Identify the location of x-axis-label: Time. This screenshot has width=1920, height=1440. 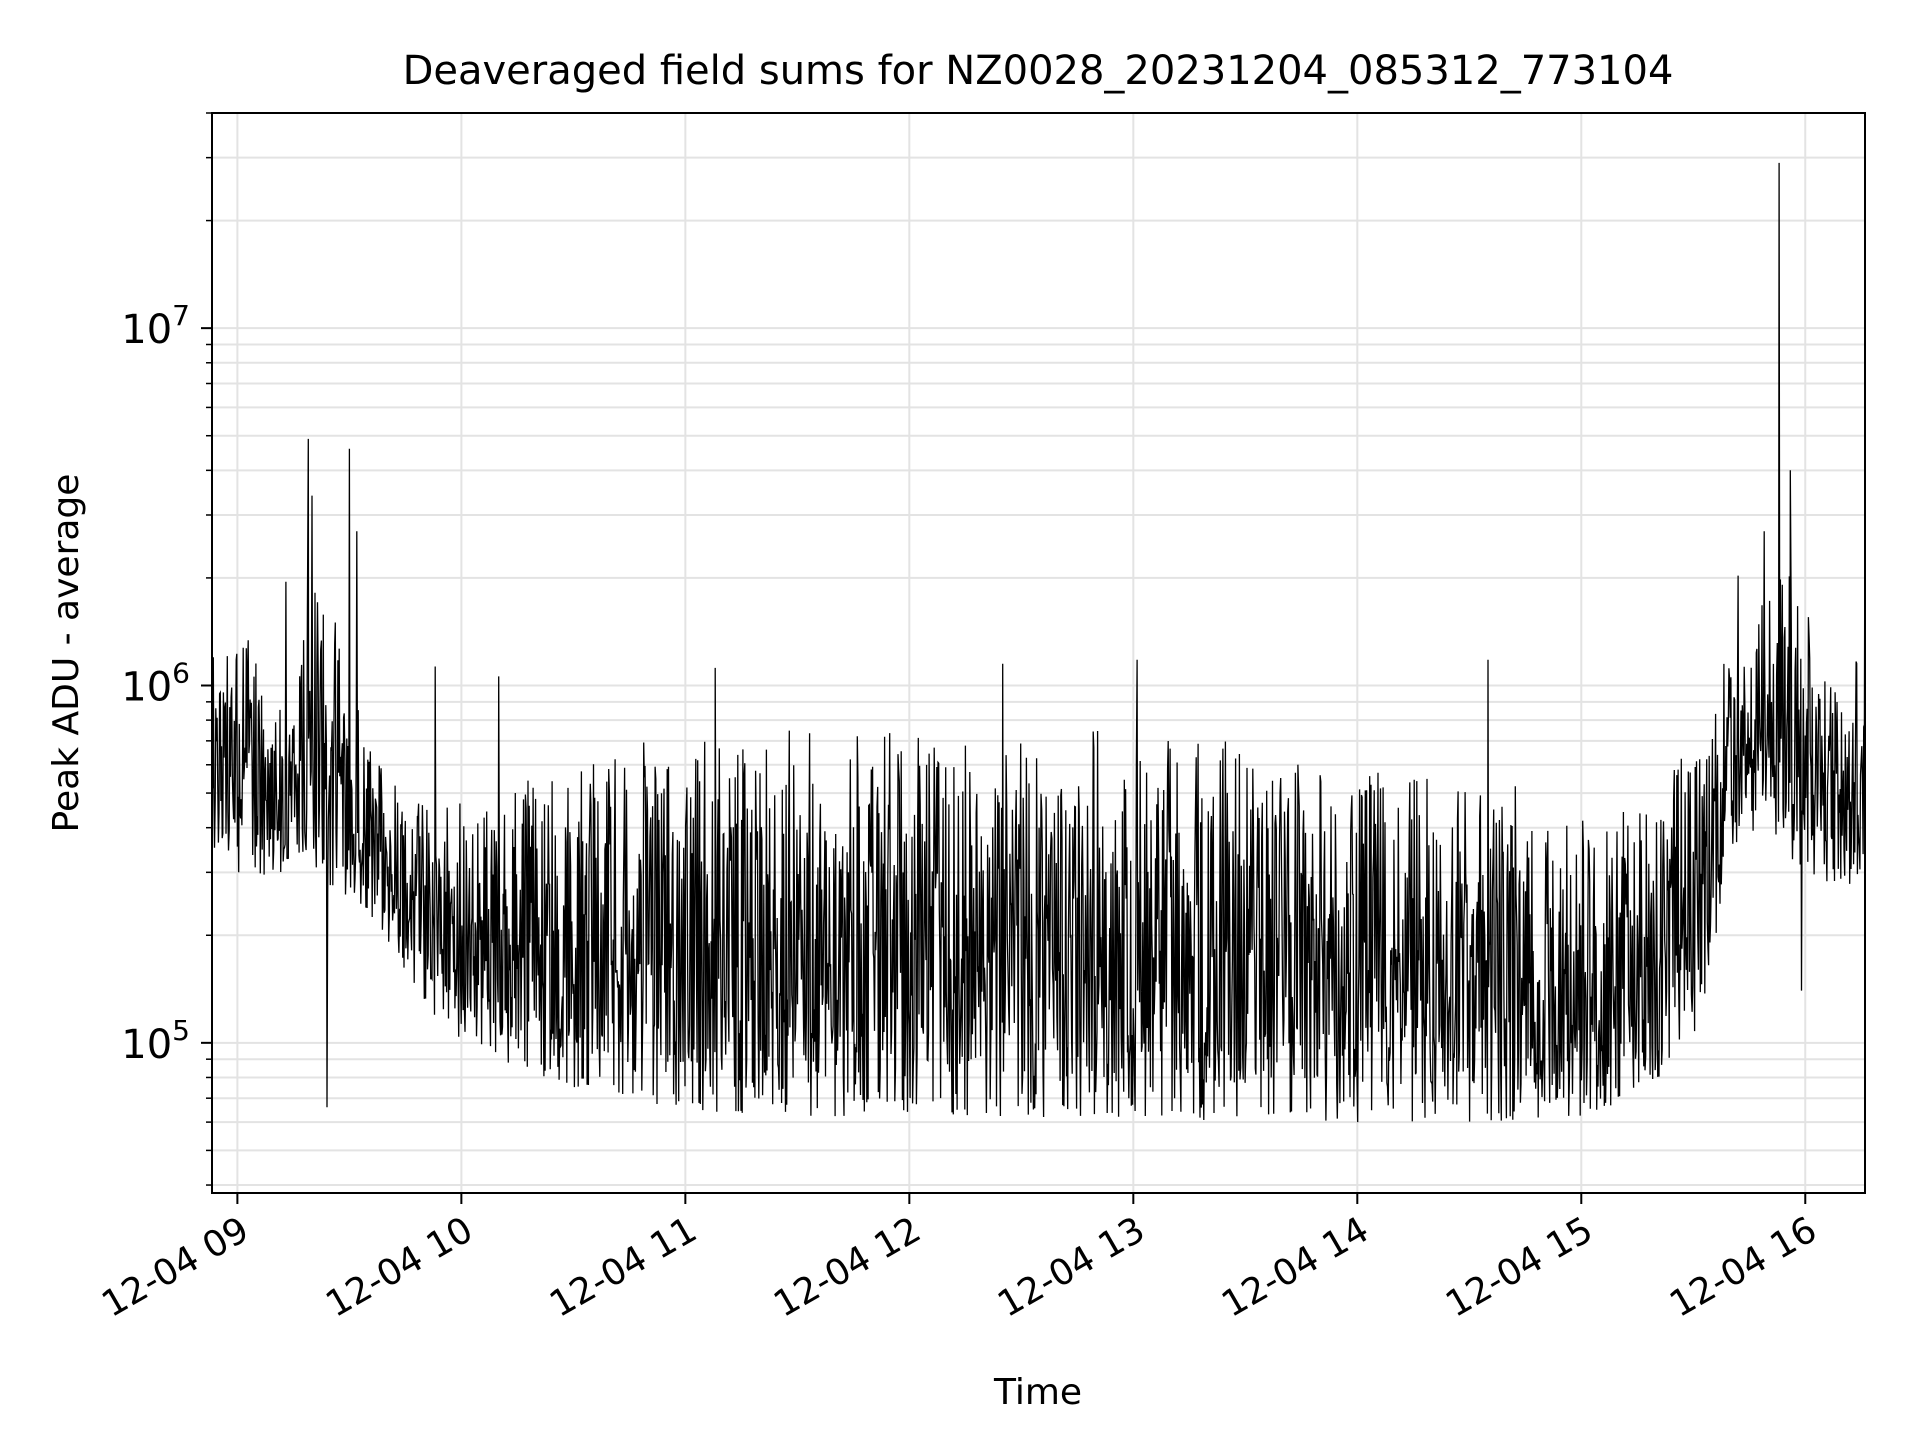
(1037, 1392).